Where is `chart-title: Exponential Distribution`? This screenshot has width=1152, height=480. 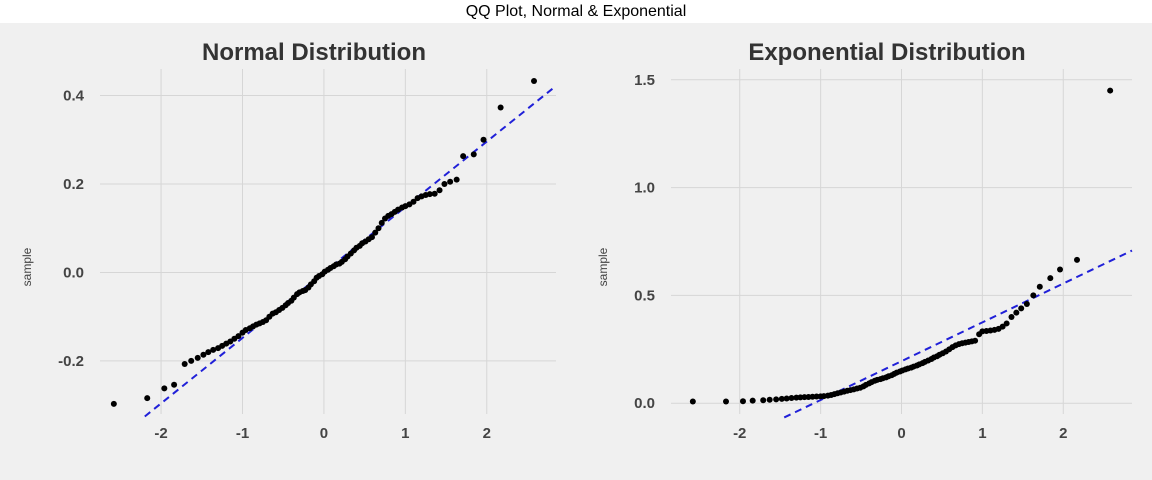
chart-title: Exponential Distribution is located at coordinates (886, 52).